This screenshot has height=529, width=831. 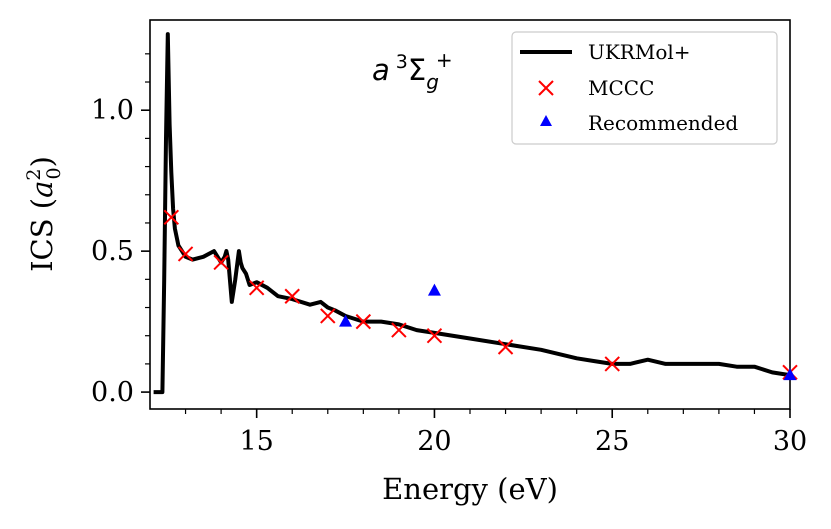 I want to click on legend-label-ukrmol: UKRMol+, so click(x=639, y=52).